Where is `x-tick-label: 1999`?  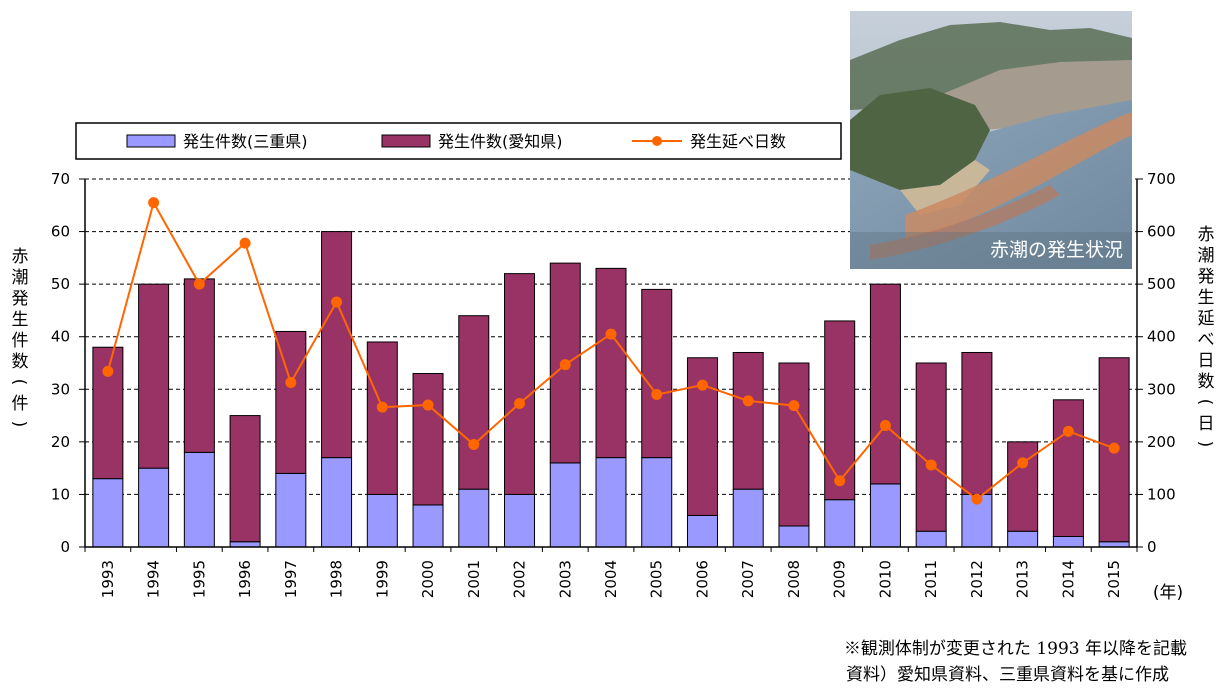 x-tick-label: 1999 is located at coordinates (382, 579).